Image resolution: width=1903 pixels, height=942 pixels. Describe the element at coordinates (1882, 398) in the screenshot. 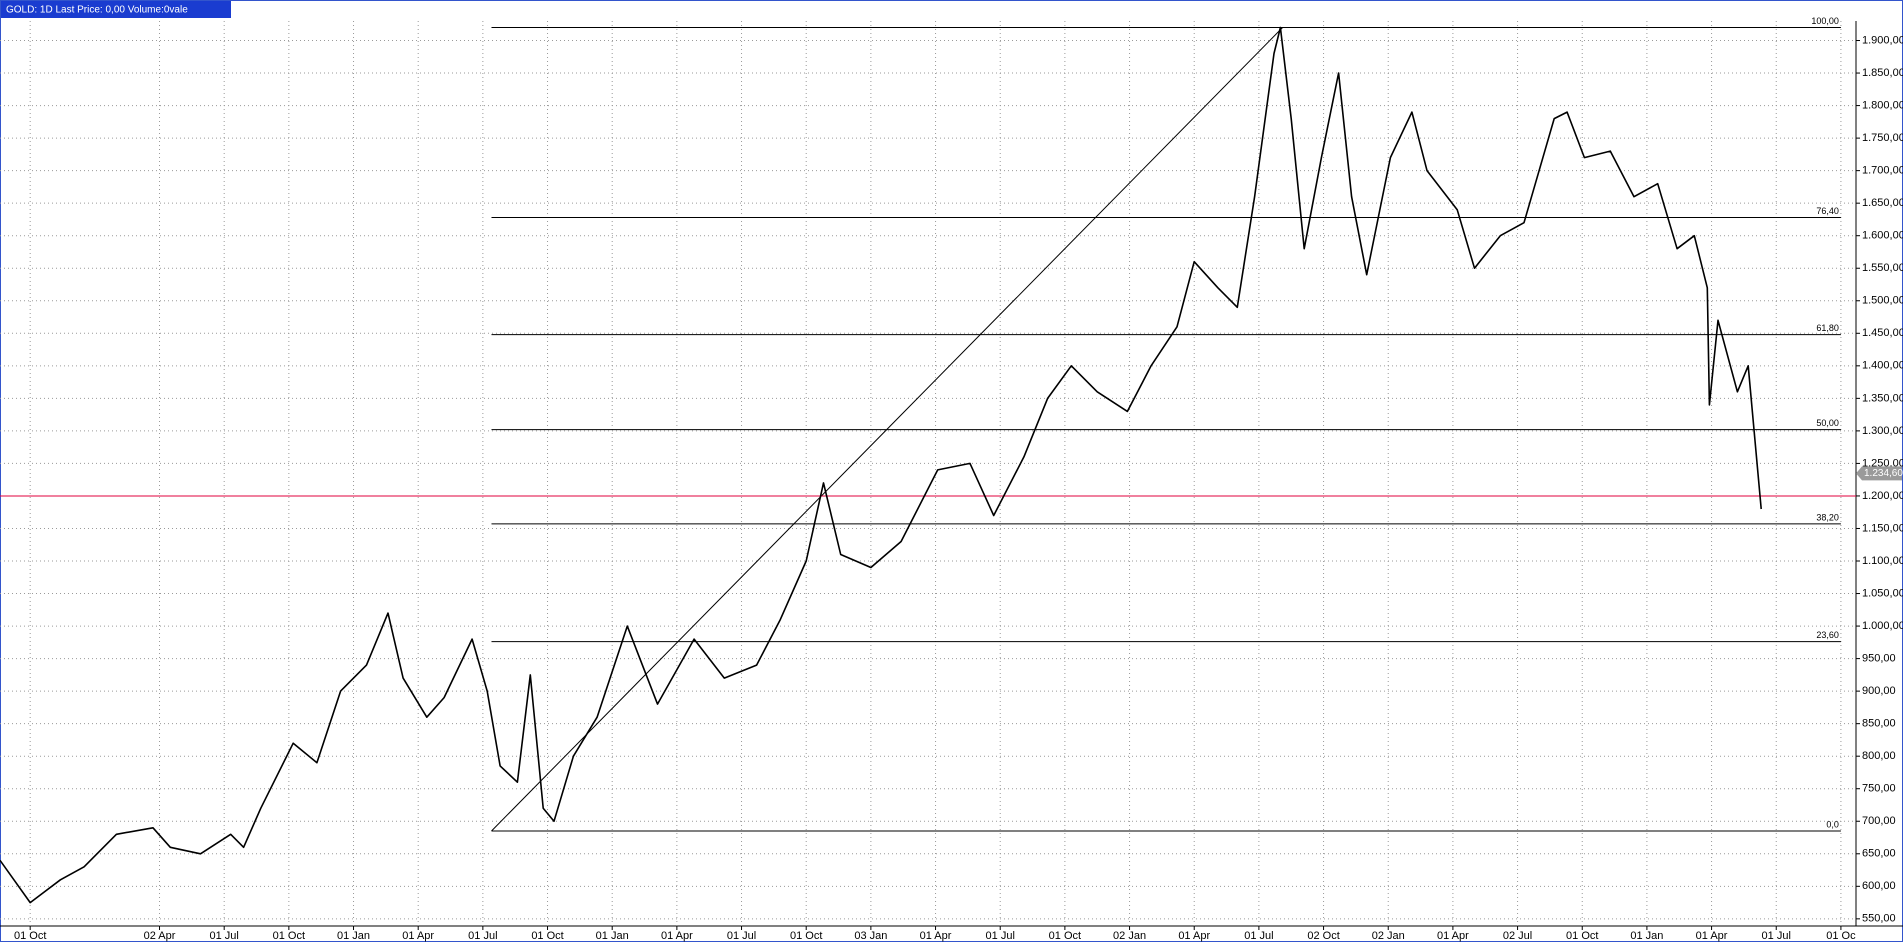

I see `y-tick-label: 1.350,00` at that location.